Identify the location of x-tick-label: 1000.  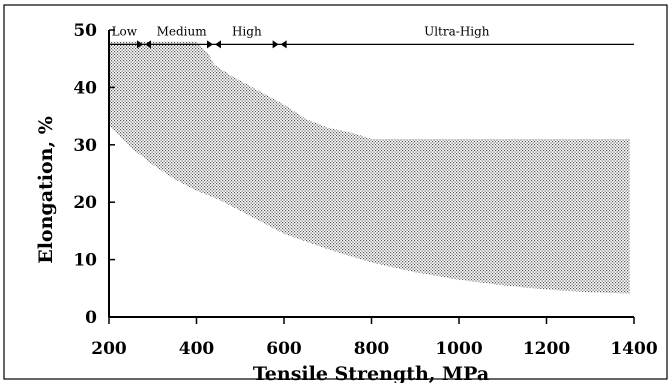
(458, 349).